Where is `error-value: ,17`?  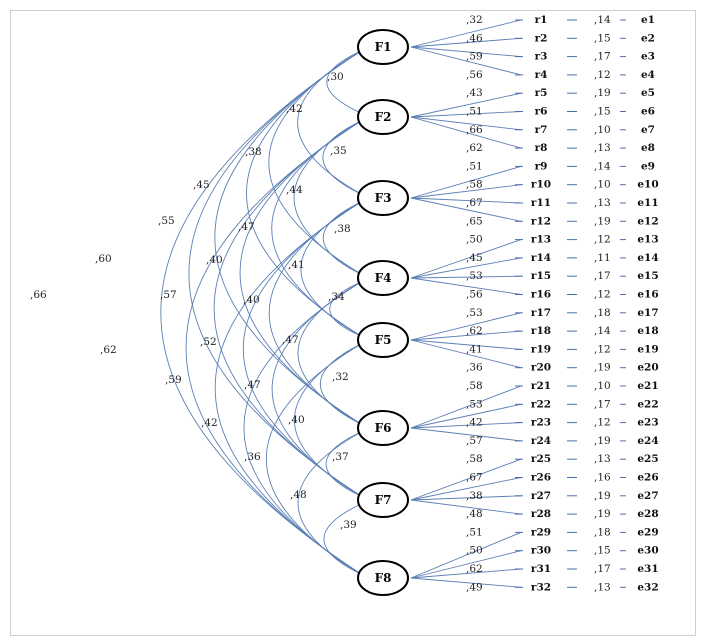
error-value: ,17 is located at coordinates (602, 404).